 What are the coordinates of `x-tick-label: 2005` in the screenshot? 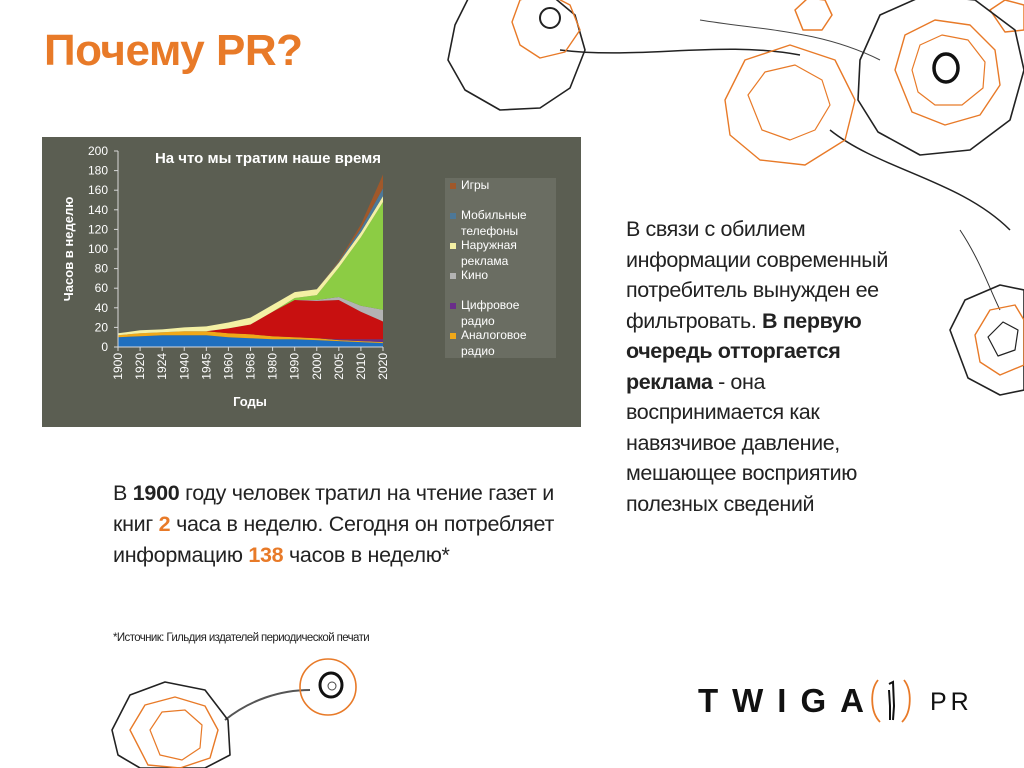 It's located at (339, 366).